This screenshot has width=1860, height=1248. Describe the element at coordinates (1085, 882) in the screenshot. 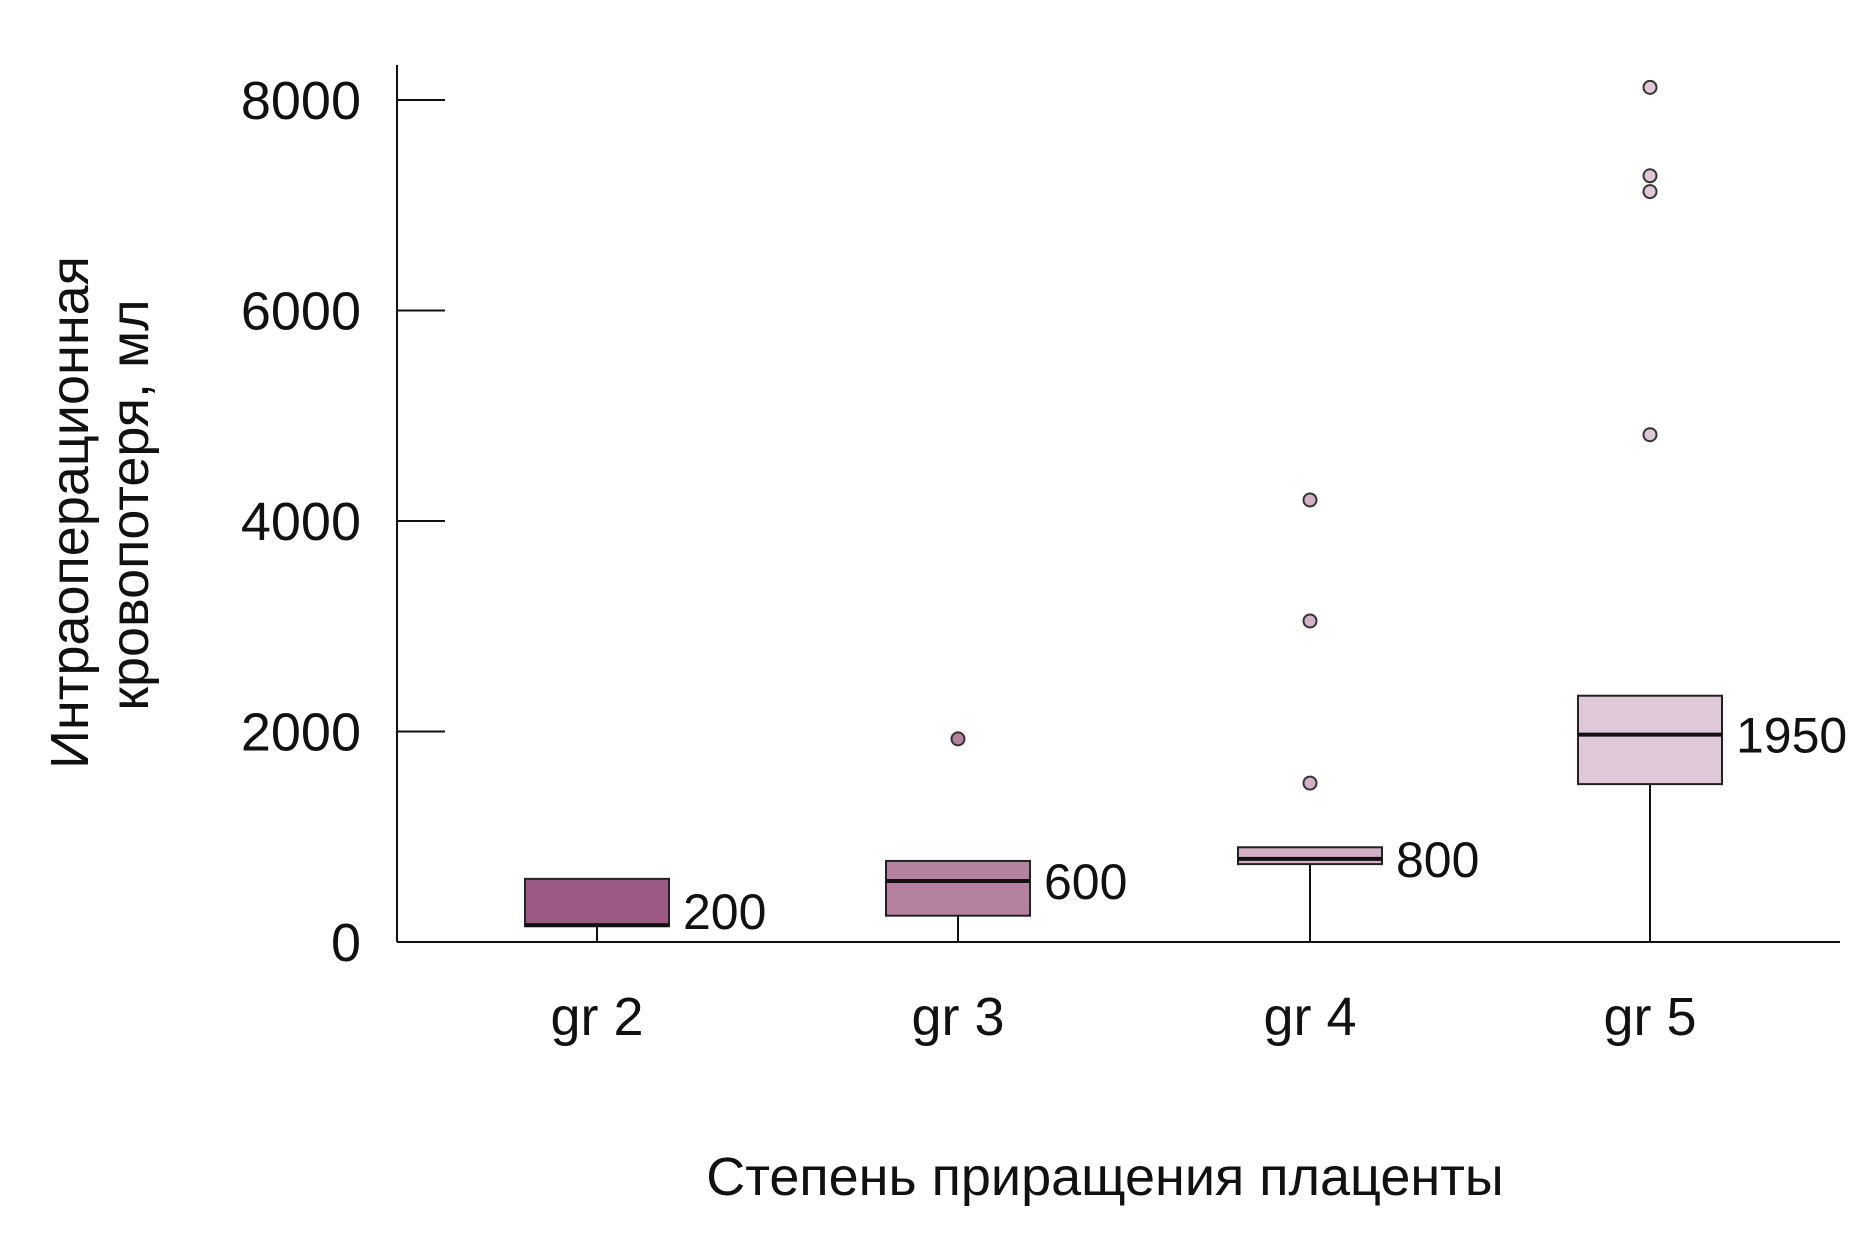

I see `box-value-label: 600` at that location.